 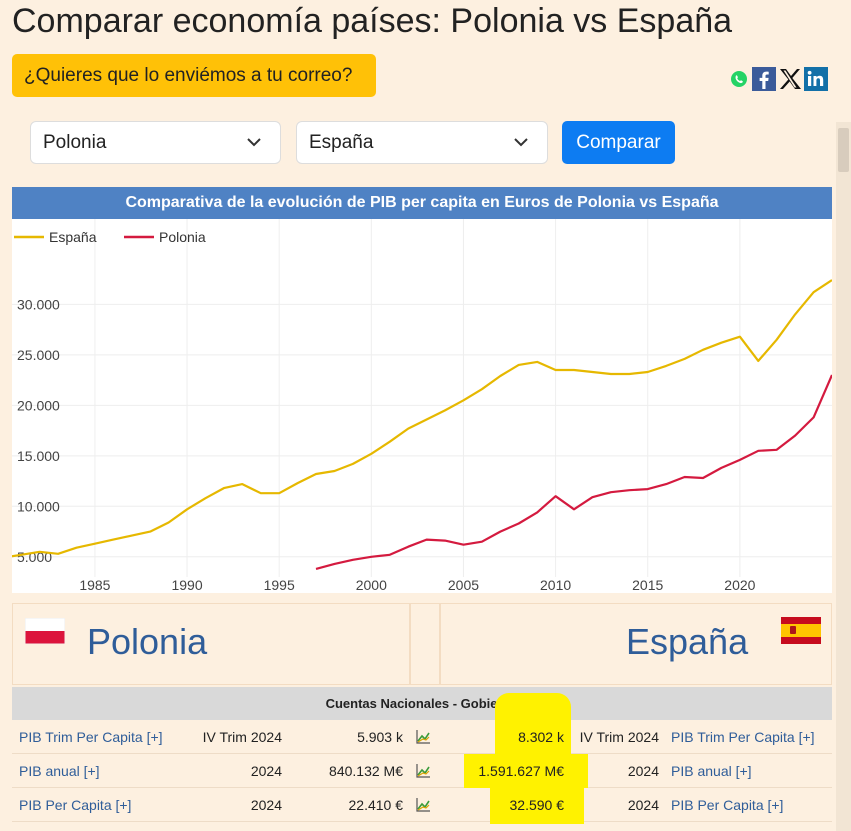 What do you see at coordinates (380, 737) in the screenshot?
I see `value-left: 5.903 k` at bounding box center [380, 737].